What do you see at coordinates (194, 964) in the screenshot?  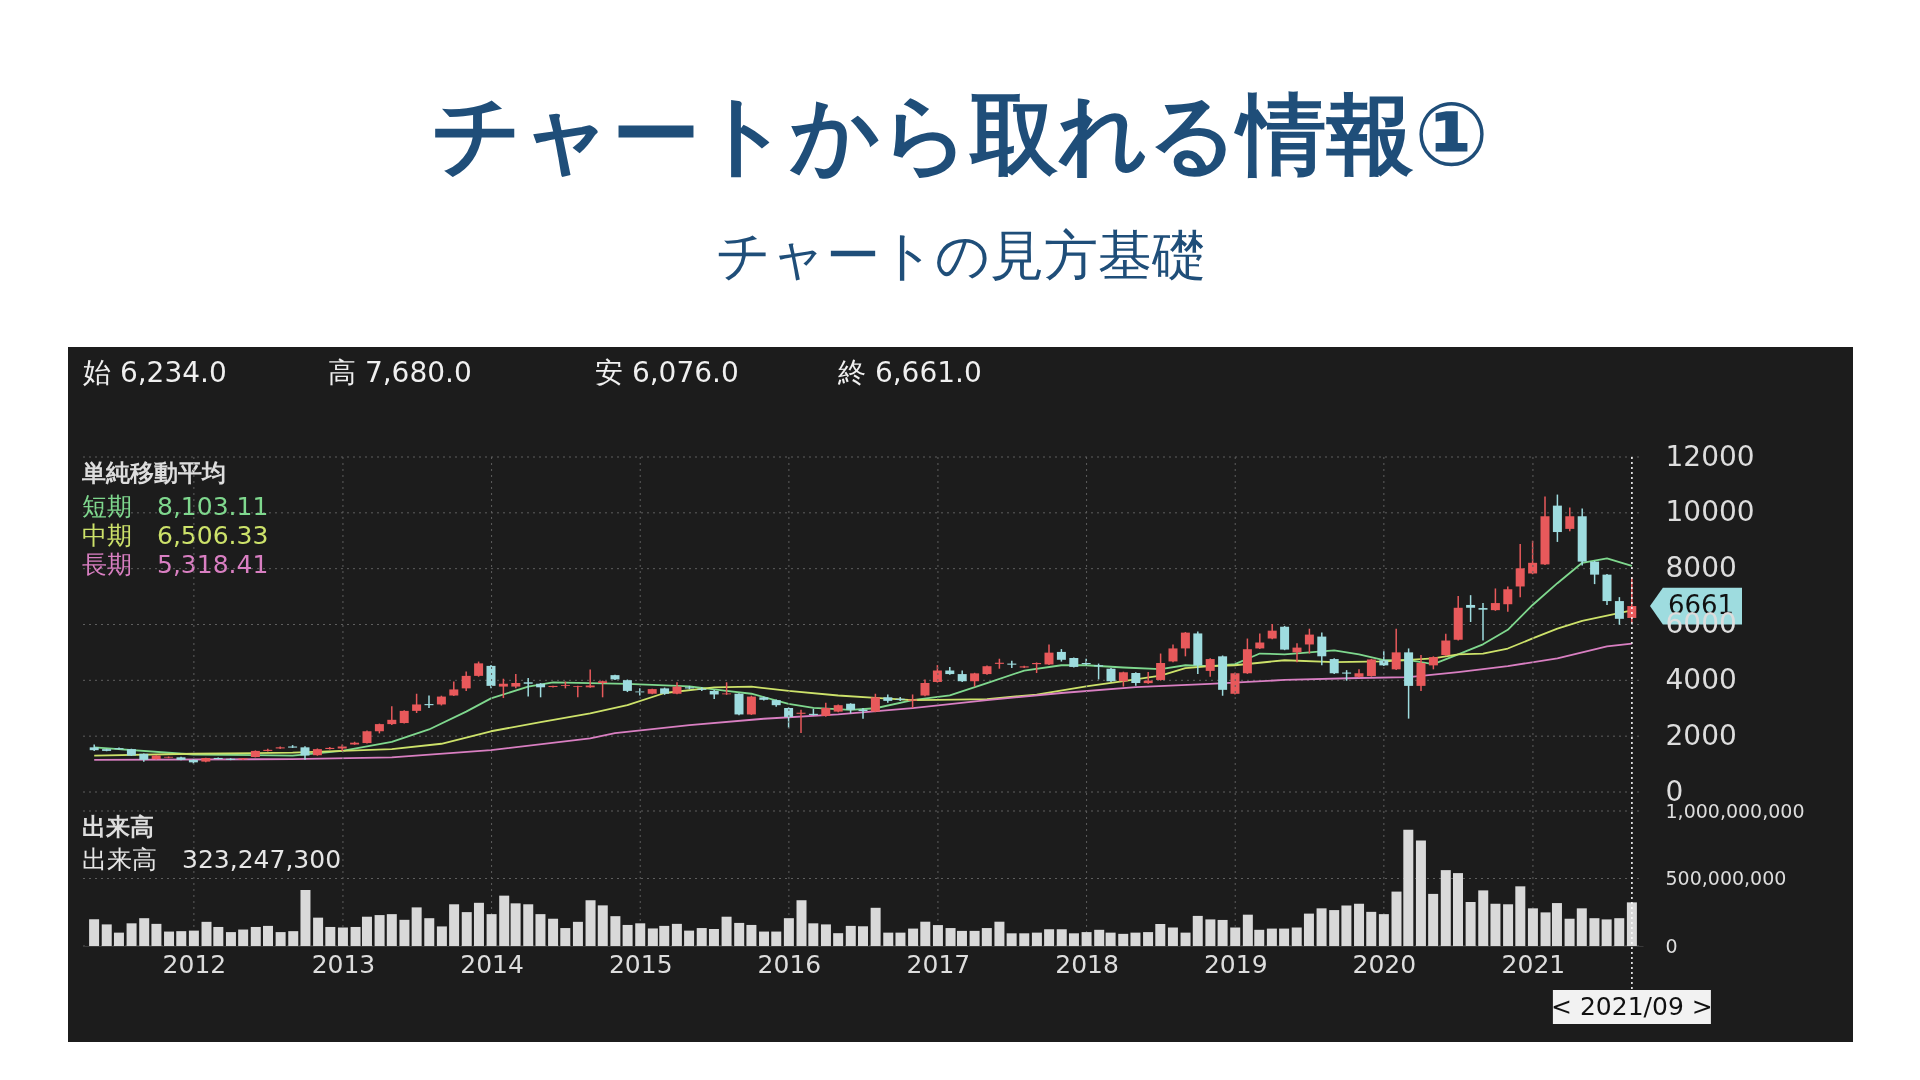 I see `x-tick-label: 2012` at bounding box center [194, 964].